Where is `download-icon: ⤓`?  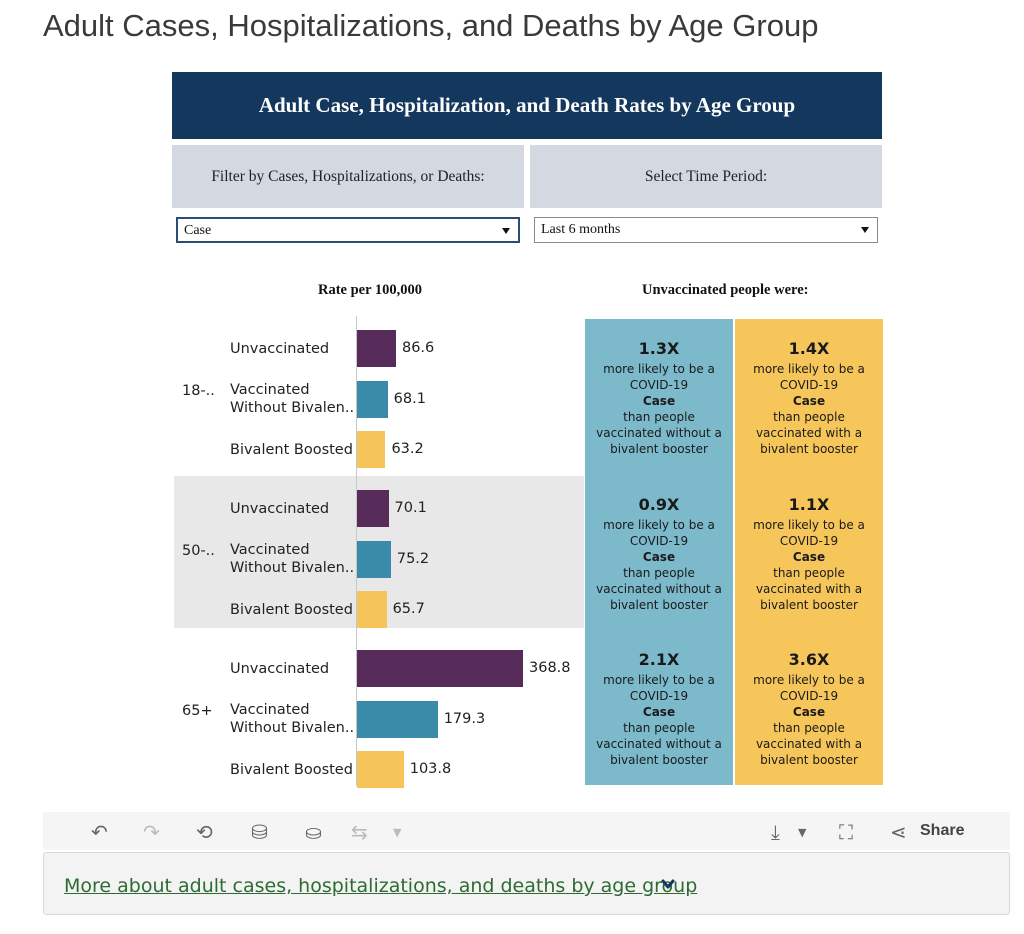
download-icon: ⤓ is located at coordinates (775, 832).